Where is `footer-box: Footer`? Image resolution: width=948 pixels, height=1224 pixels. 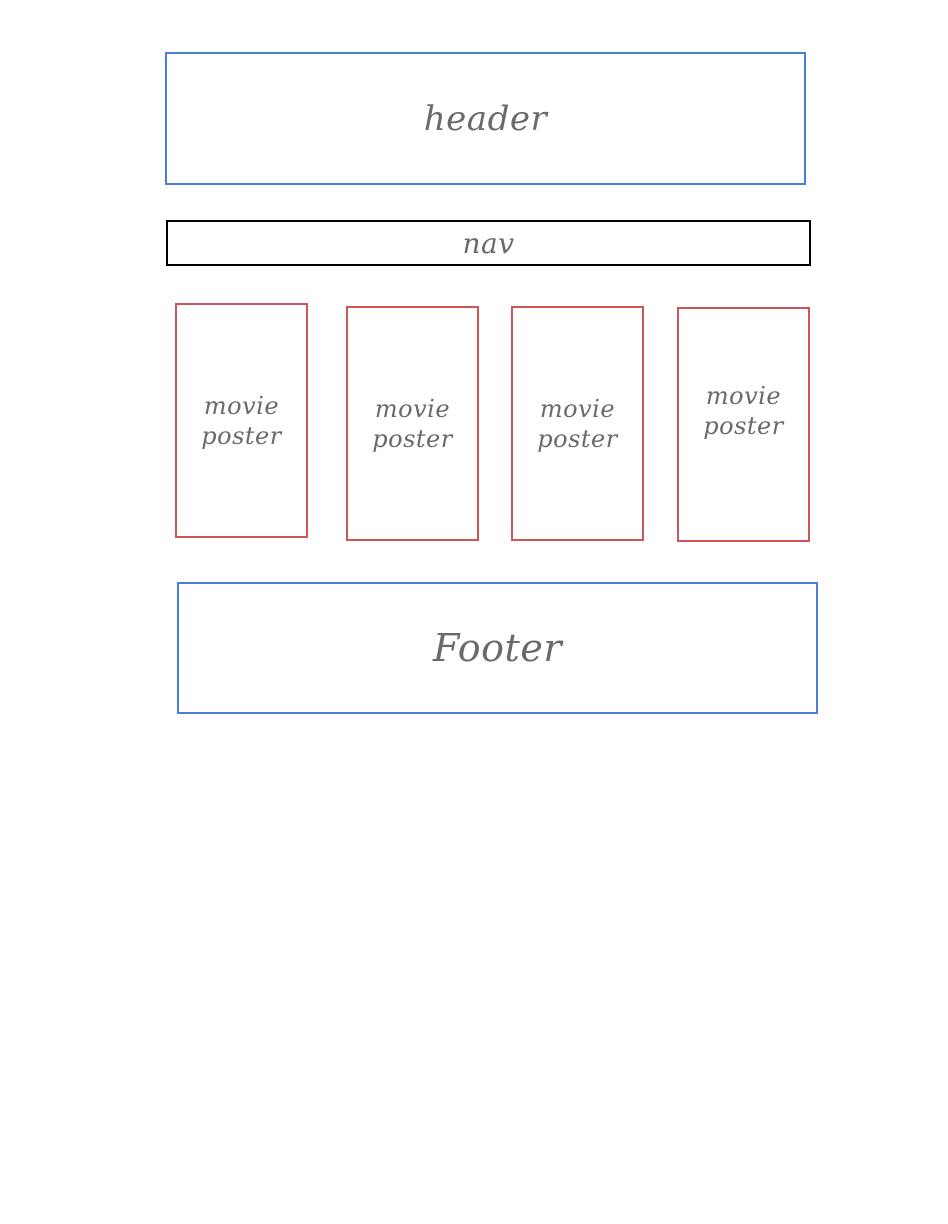
footer-box: Footer is located at coordinates (497, 648).